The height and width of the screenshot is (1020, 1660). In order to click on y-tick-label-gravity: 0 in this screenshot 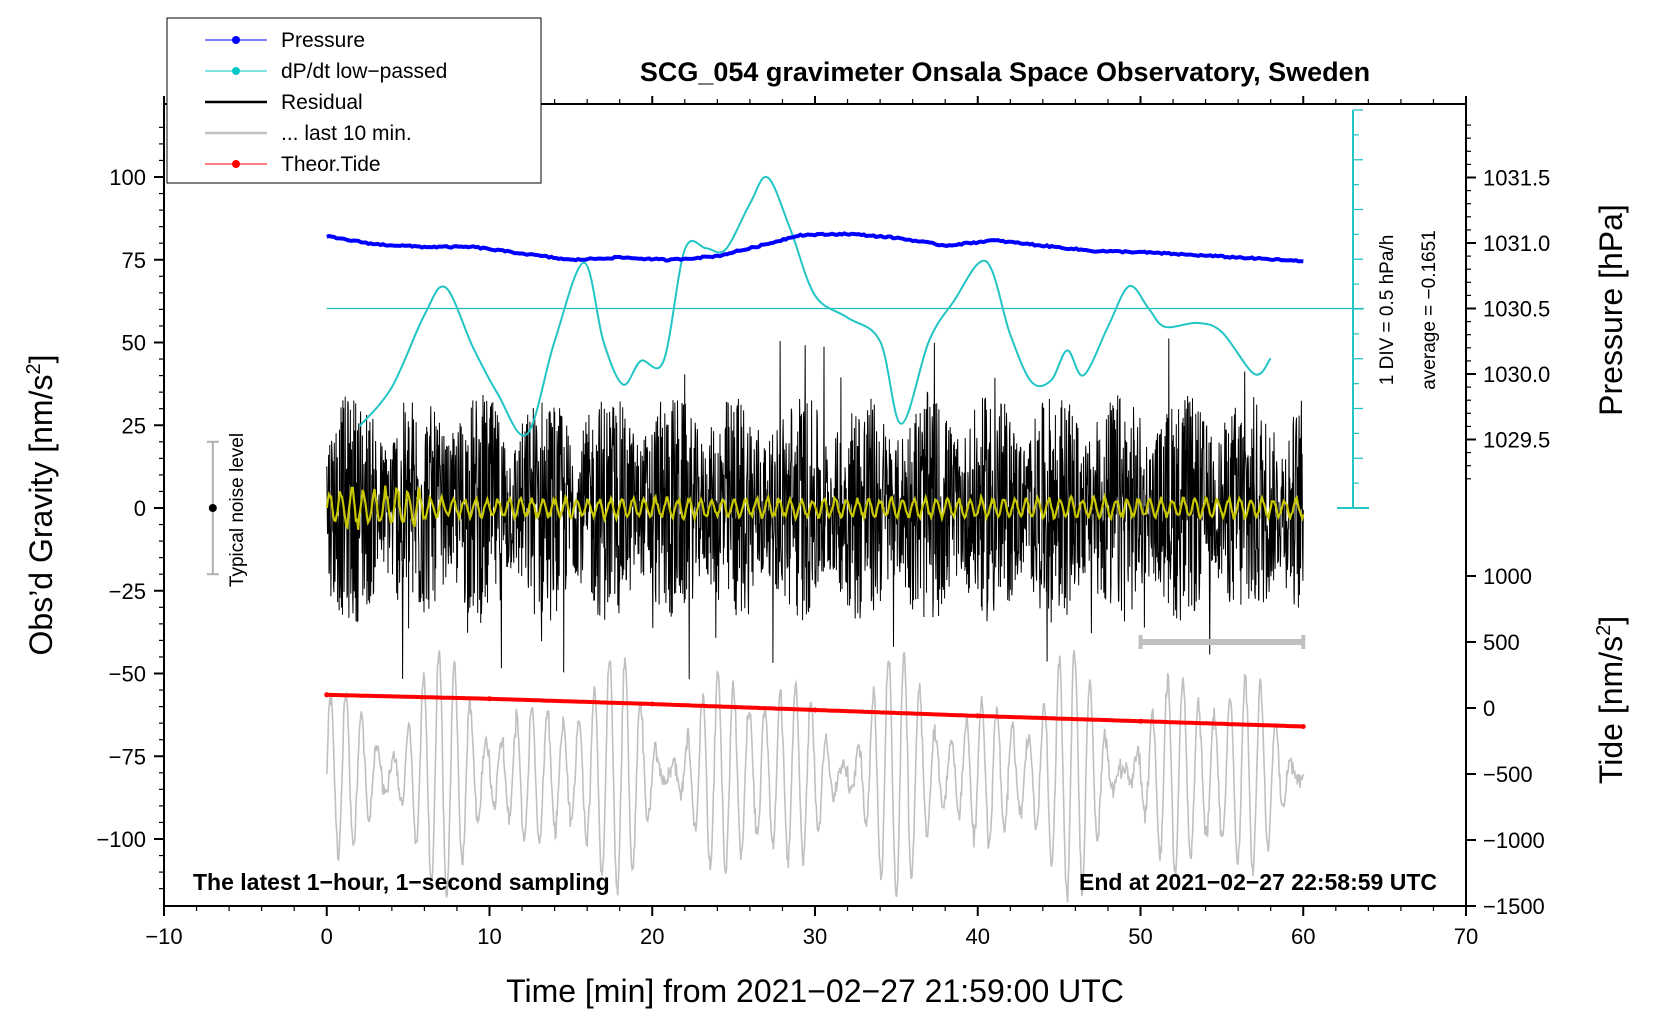, I will do `click(140, 508)`.